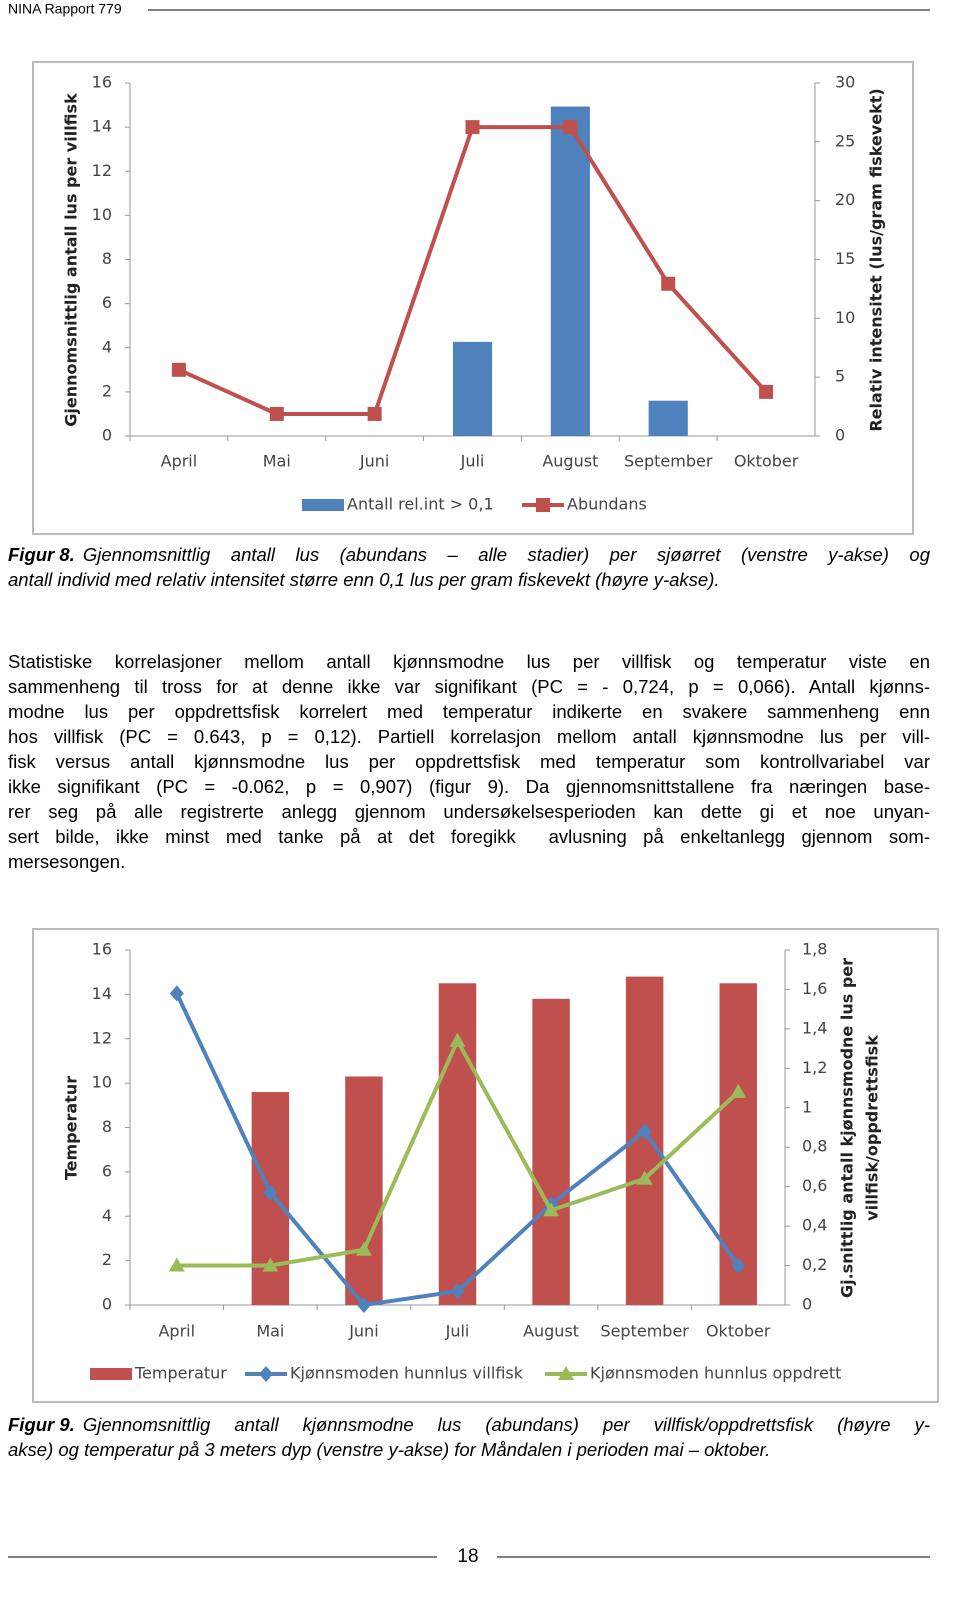  Describe the element at coordinates (814, 1225) in the screenshot. I see `y2-tick-label: 0,4` at that location.